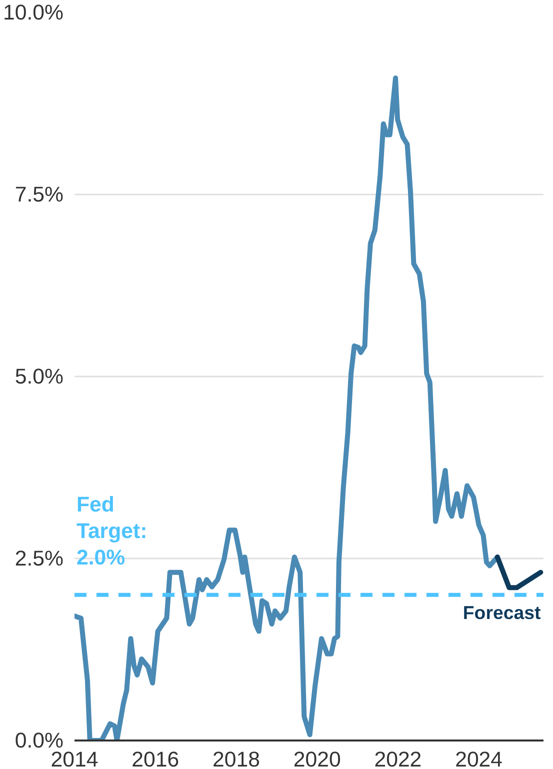 This screenshot has width=553, height=769. What do you see at coordinates (39, 194) in the screenshot?
I see `y-tick-label: 7.5%` at bounding box center [39, 194].